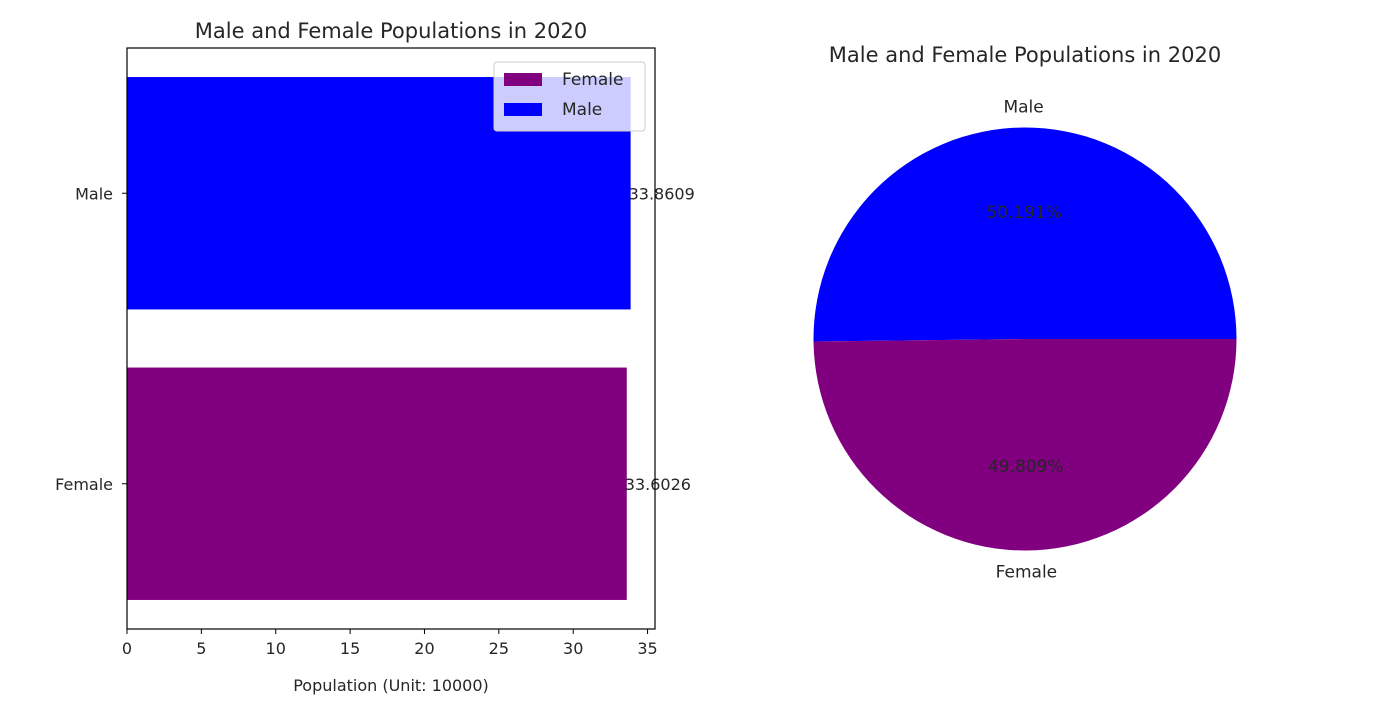 The height and width of the screenshot is (723, 1390). Describe the element at coordinates (350, 648) in the screenshot. I see `x-tick-label: 15` at that location.